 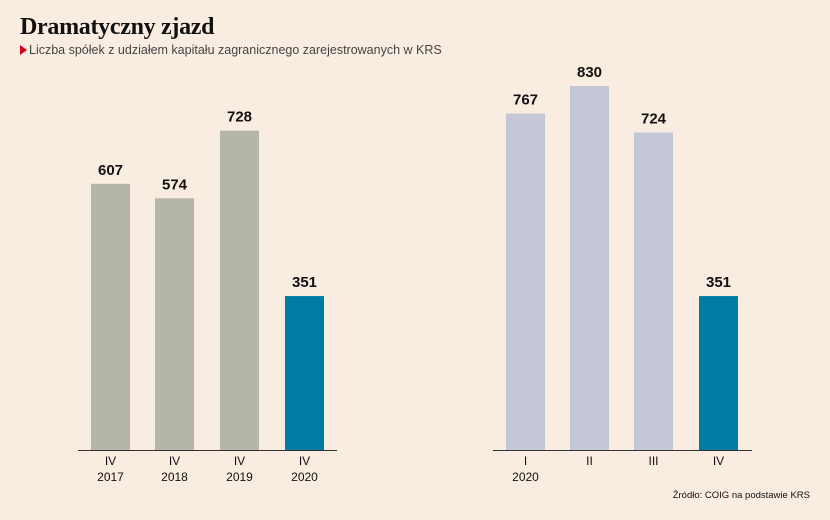 What do you see at coordinates (589, 461) in the screenshot?
I see `x-tick-label: II` at bounding box center [589, 461].